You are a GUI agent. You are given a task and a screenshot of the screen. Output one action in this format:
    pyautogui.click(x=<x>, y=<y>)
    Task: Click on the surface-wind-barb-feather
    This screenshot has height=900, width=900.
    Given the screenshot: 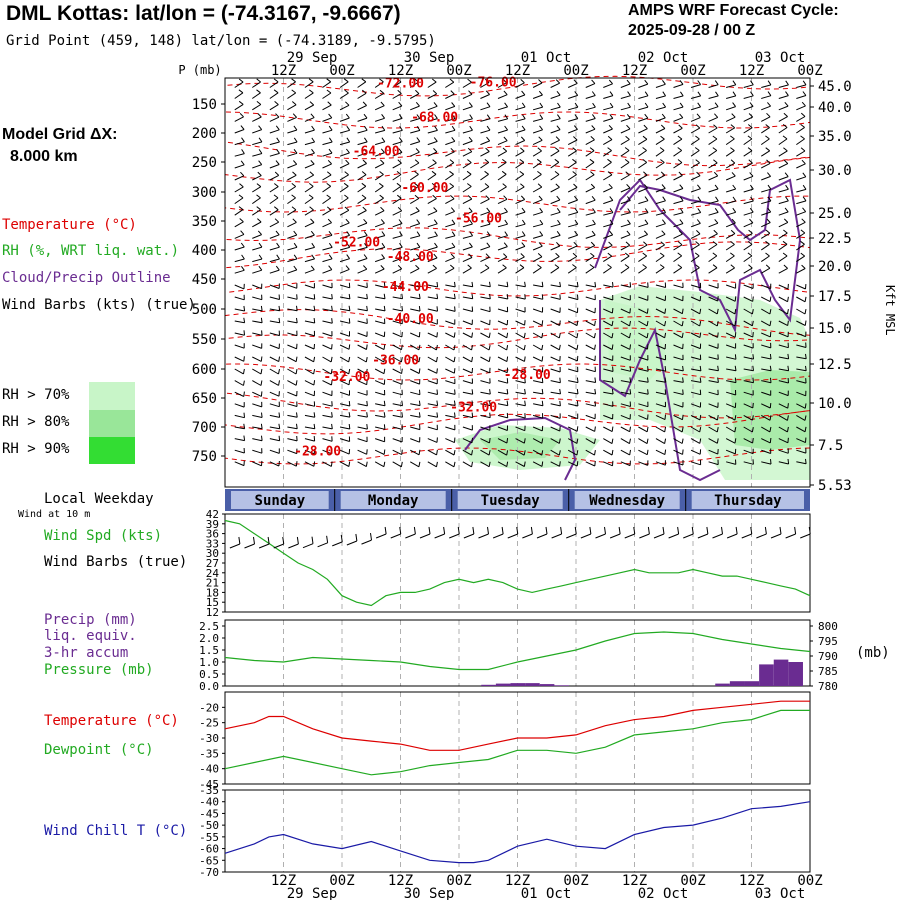 What is the action you would take?
    pyautogui.click(x=546, y=530)
    